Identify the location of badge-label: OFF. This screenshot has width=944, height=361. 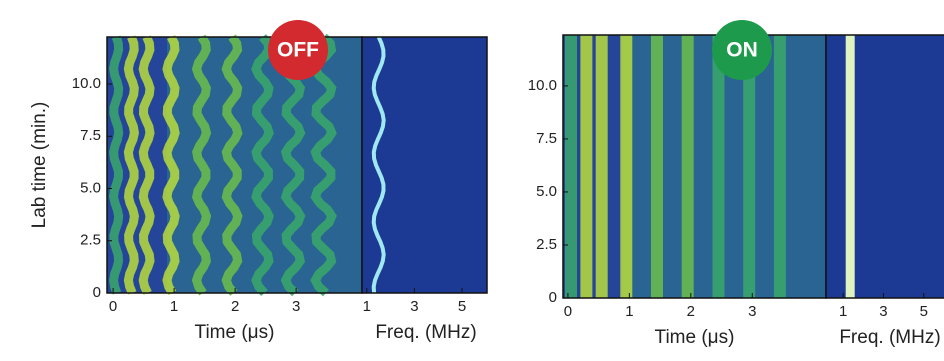
(298, 50).